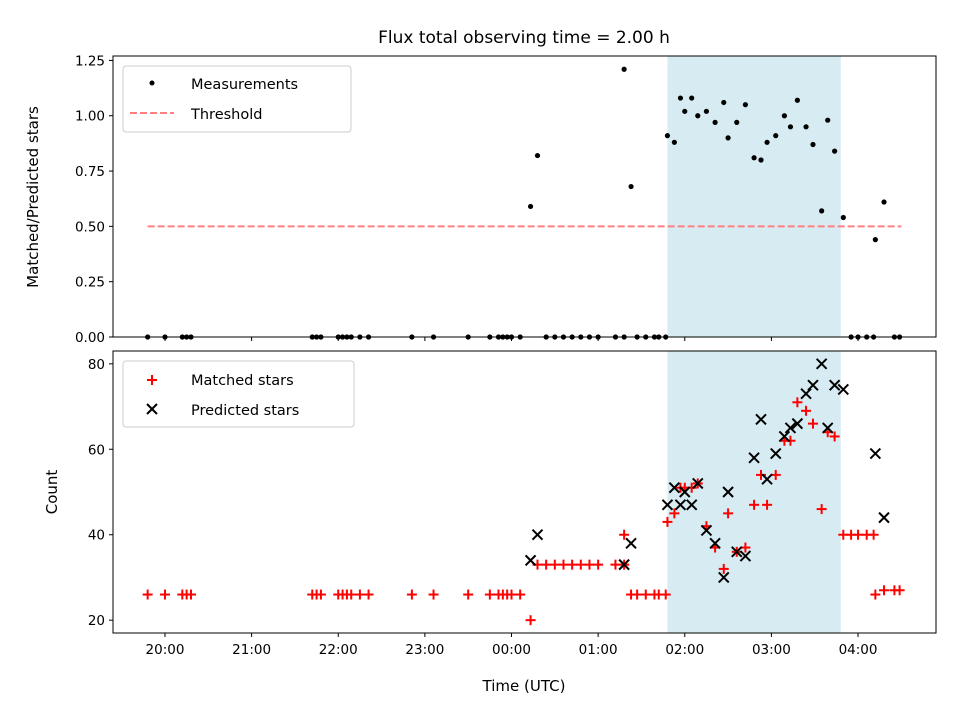 This screenshot has width=960, height=720. Describe the element at coordinates (165, 650) in the screenshot. I see `bottom-x-tick-label: 20:00` at that location.